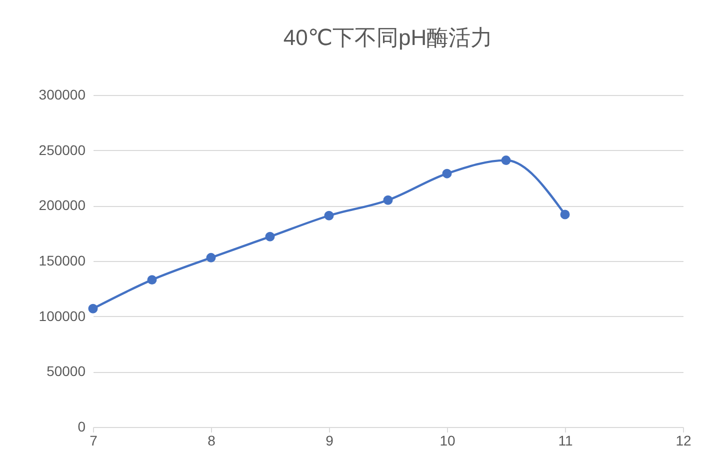 This screenshot has width=707, height=464. What do you see at coordinates (565, 440) in the screenshot?
I see `x-tick-label: 11` at bounding box center [565, 440].